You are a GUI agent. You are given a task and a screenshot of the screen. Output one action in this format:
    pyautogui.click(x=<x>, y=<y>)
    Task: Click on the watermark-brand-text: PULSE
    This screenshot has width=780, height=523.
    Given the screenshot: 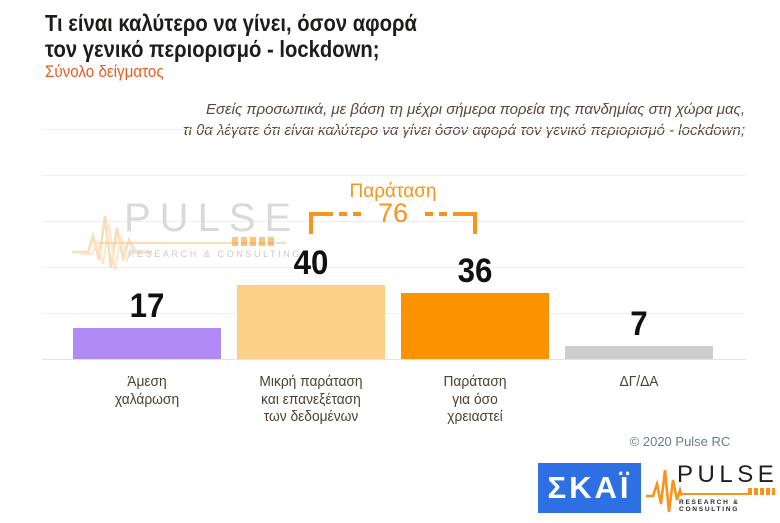 What is the action you would take?
    pyautogui.click(x=212, y=218)
    